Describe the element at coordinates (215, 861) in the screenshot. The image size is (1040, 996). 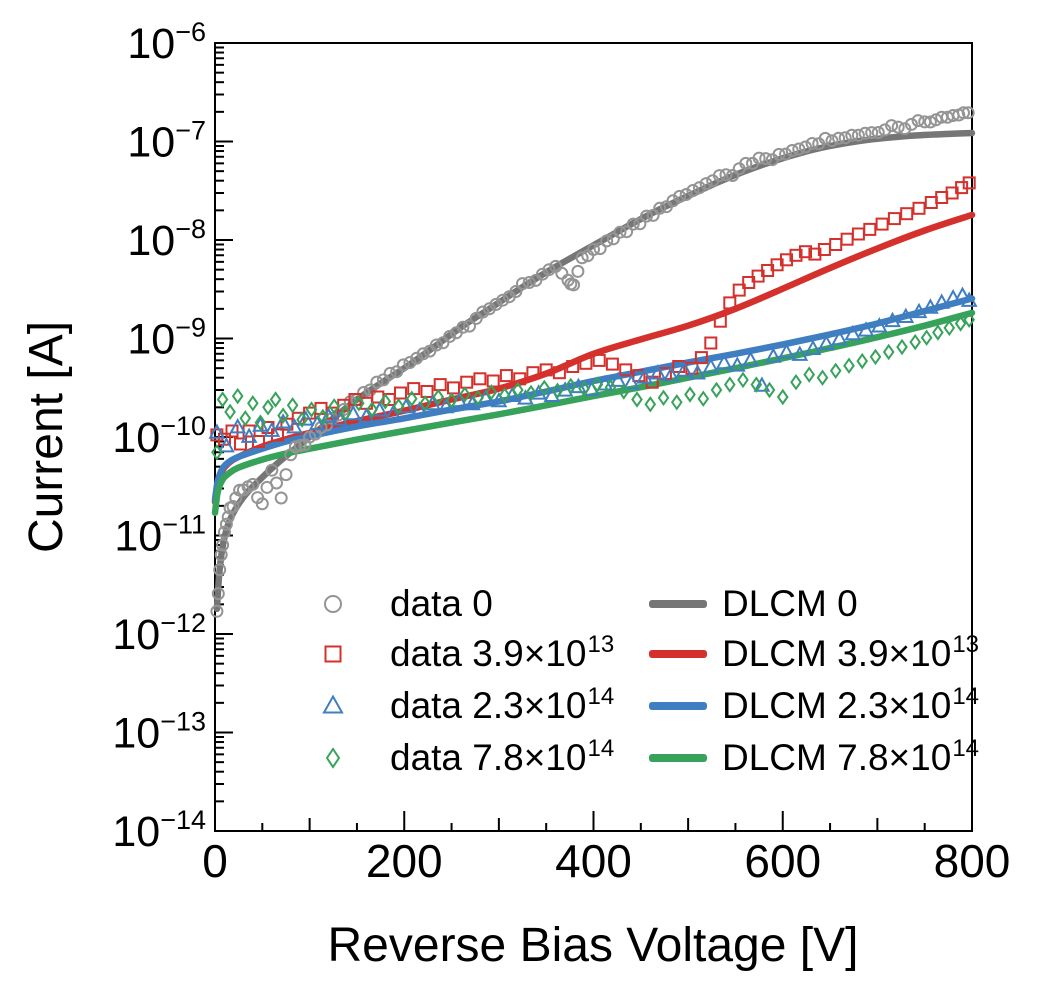
I see `x-tick-label: 0` at that location.